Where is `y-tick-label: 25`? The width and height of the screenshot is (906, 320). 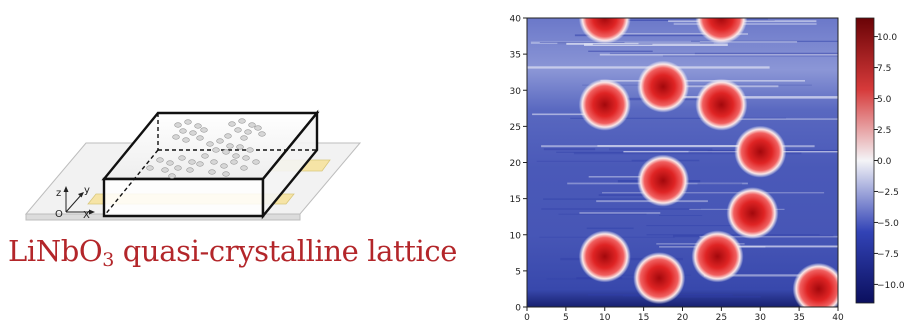 y-tick-label: 25 is located at coordinates (515, 128).